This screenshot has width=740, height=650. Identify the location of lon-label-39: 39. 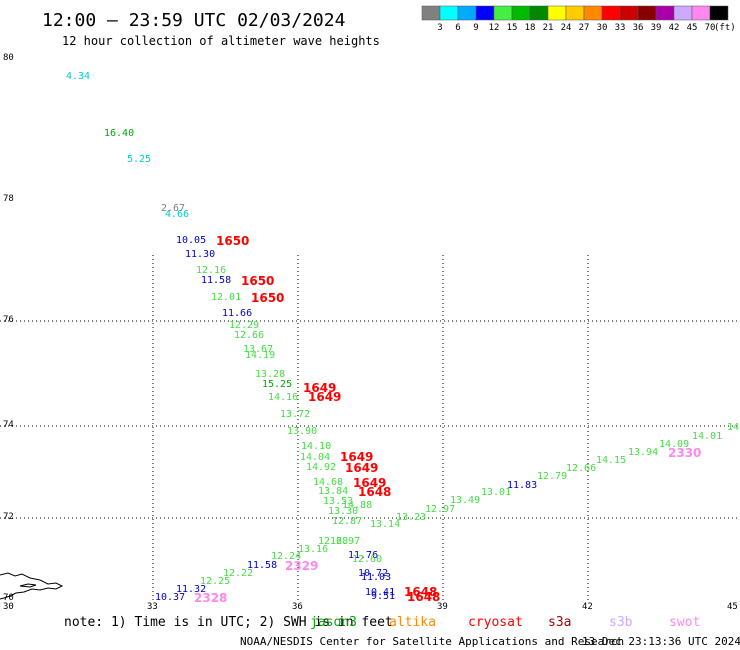
(442, 607).